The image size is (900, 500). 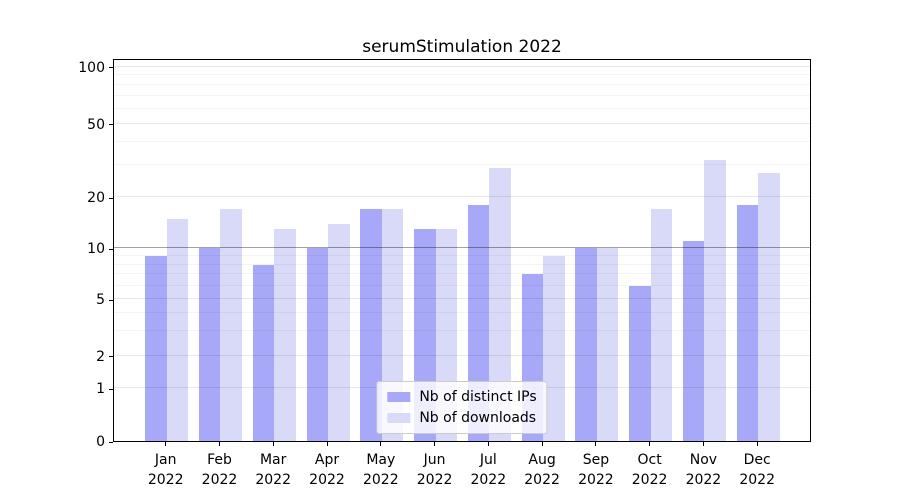 I want to click on x-tick-mark-may, so click(x=381, y=444).